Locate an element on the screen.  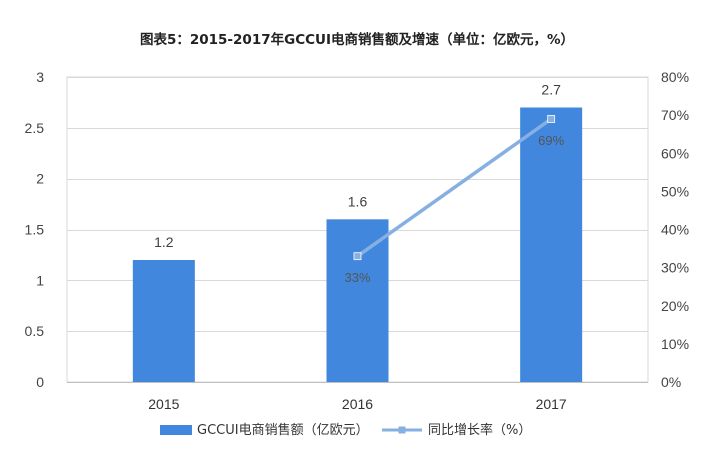
bar-2017 is located at coordinates (551, 244).